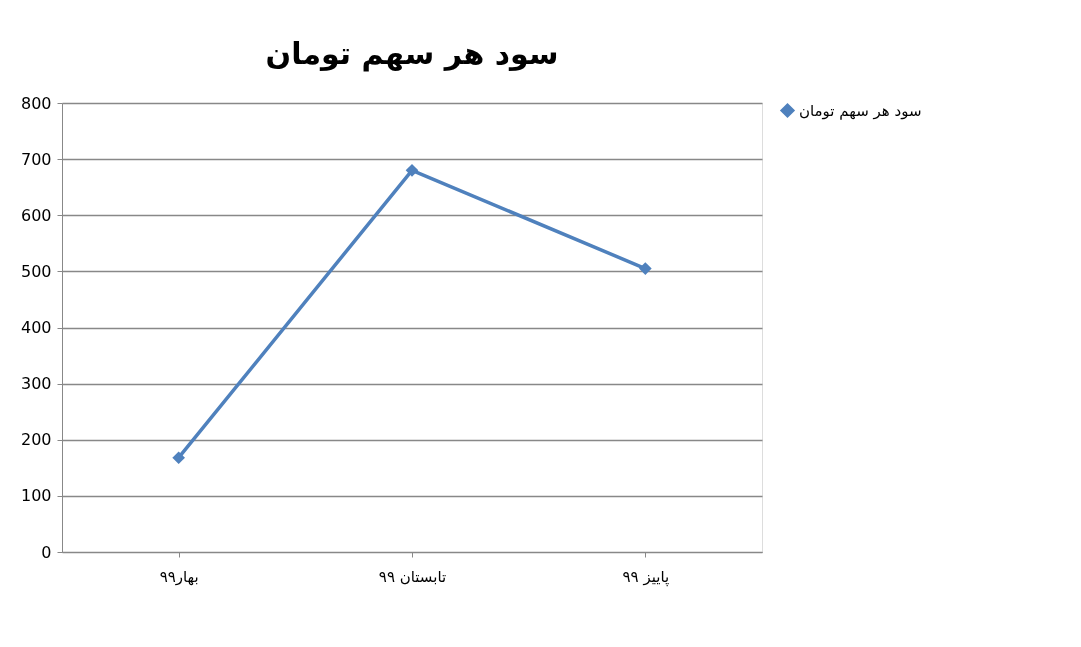  I want to click on x-tick-label: بهار۹۹, so click(179, 576).